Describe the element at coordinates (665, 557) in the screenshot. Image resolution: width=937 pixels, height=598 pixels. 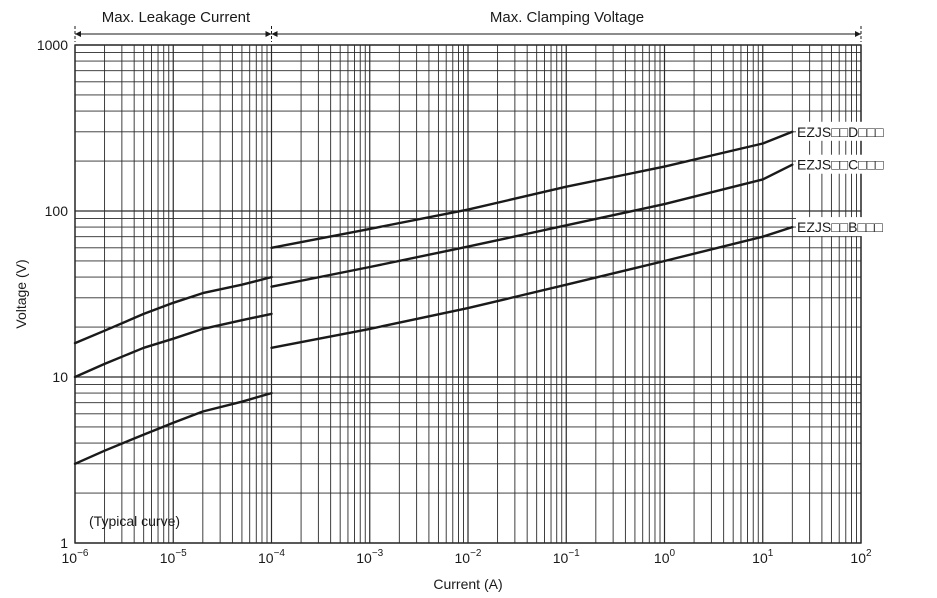
I see `x-tick-label-7: 10⁰` at that location.